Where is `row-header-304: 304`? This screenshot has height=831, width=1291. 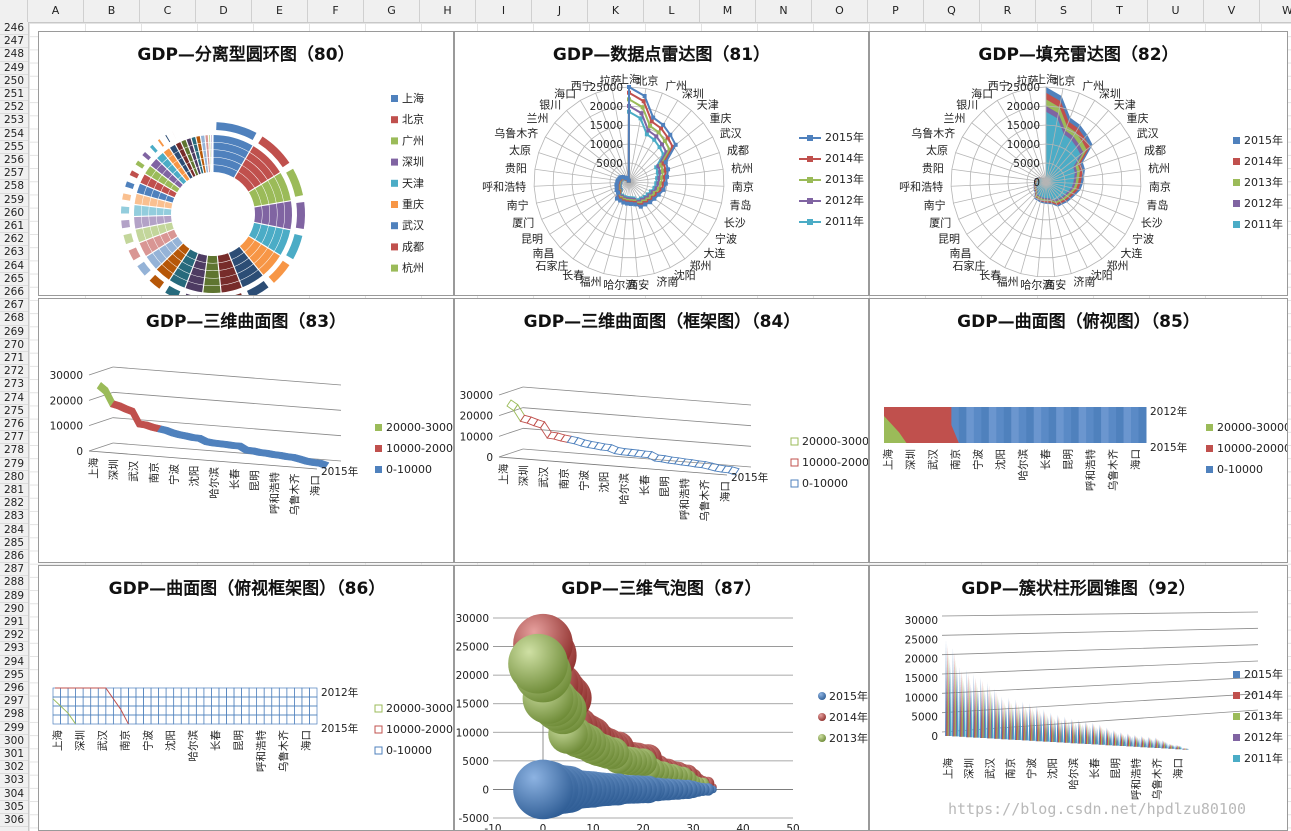
row-header-304: 304 is located at coordinates (14, 794).